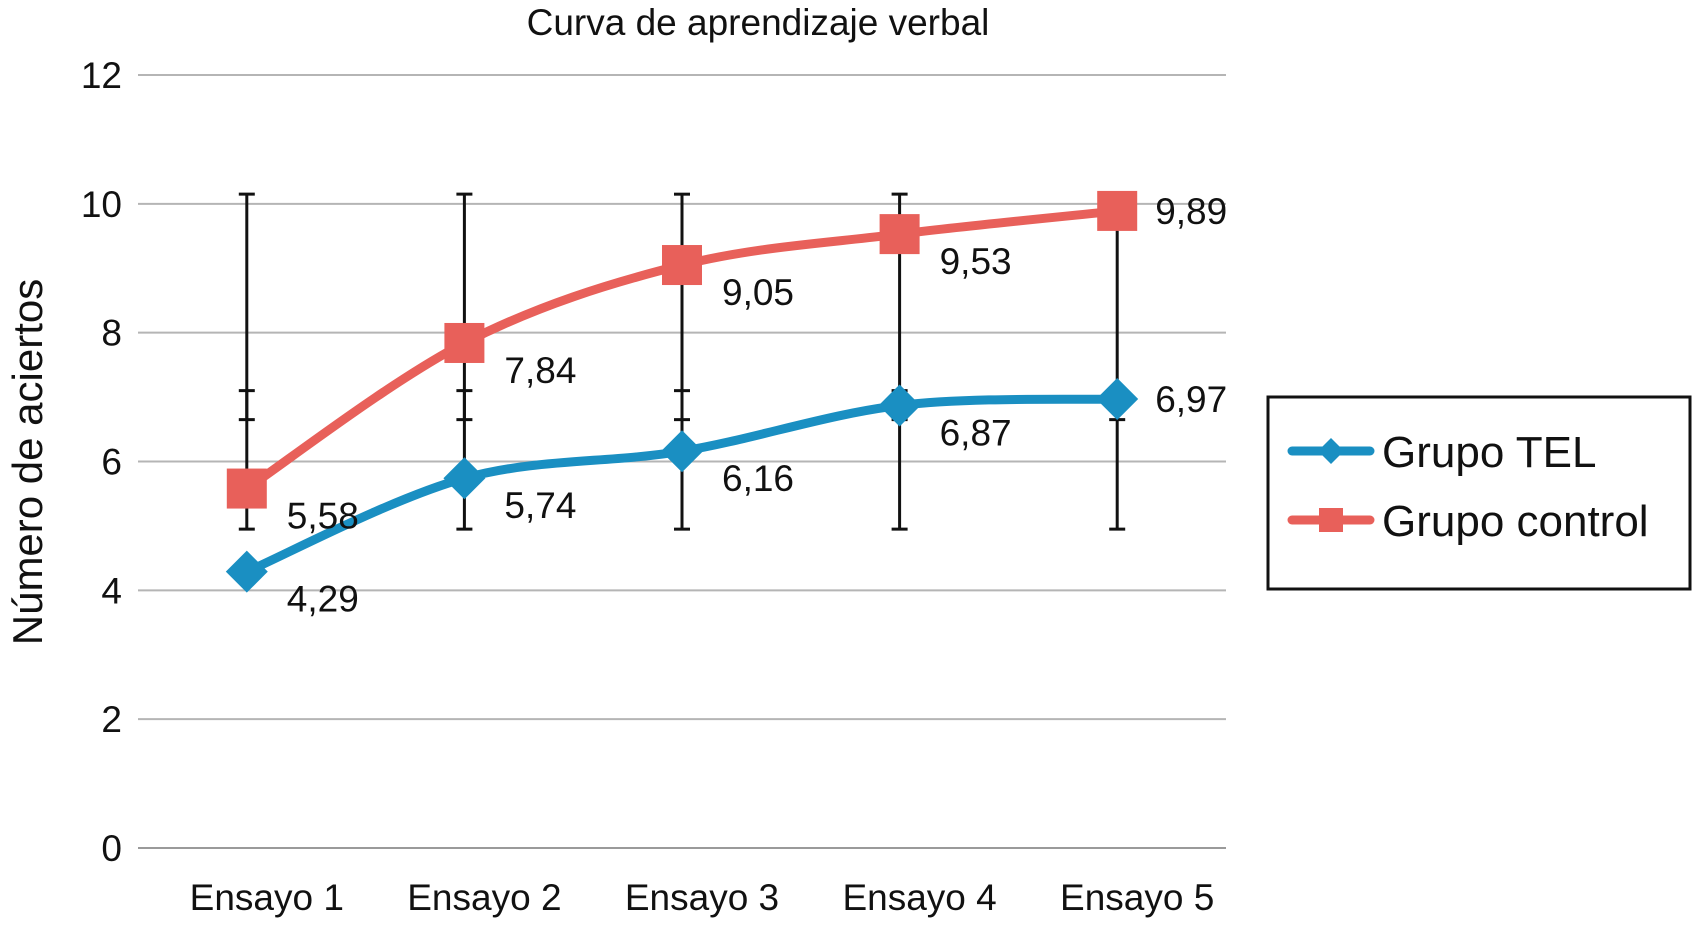 The width and height of the screenshot is (1692, 930). I want to click on data-label: 9,89, so click(1191, 211).